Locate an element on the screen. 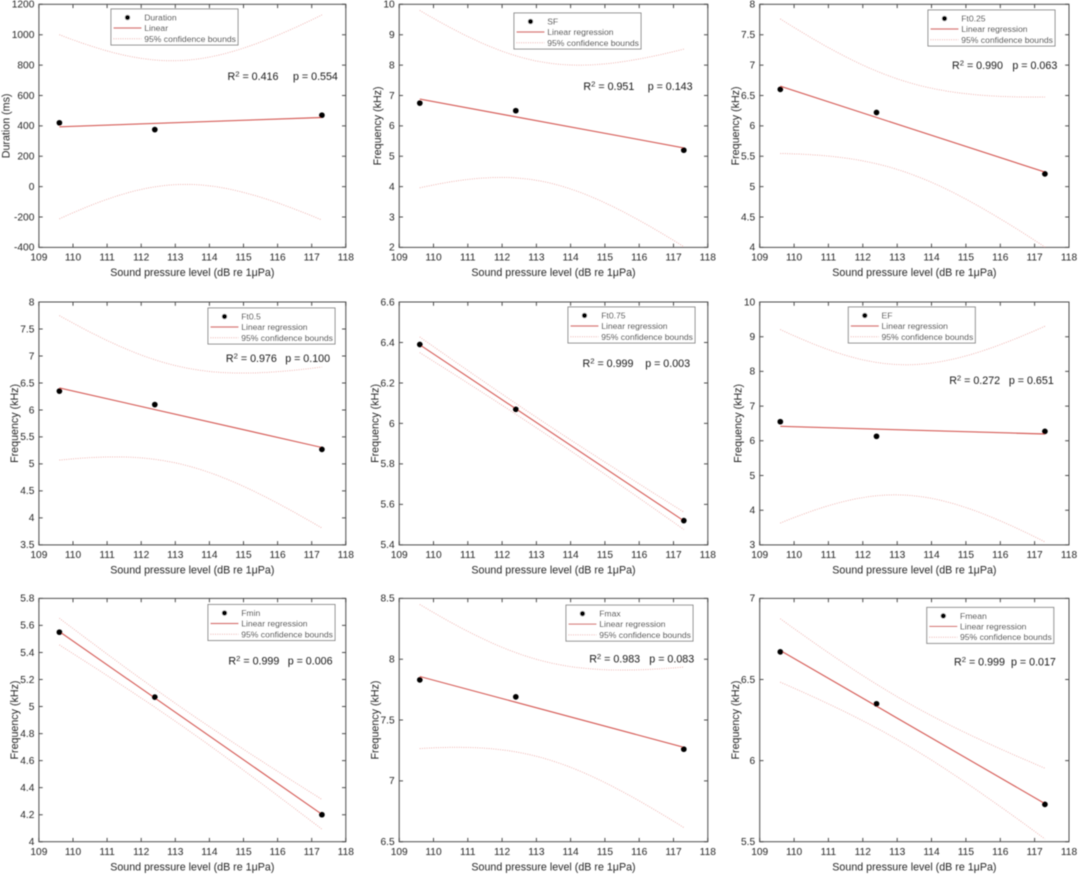 The width and height of the screenshot is (1078, 876). svg-text: R2 = 0.976 is located at coordinates (251, 358).